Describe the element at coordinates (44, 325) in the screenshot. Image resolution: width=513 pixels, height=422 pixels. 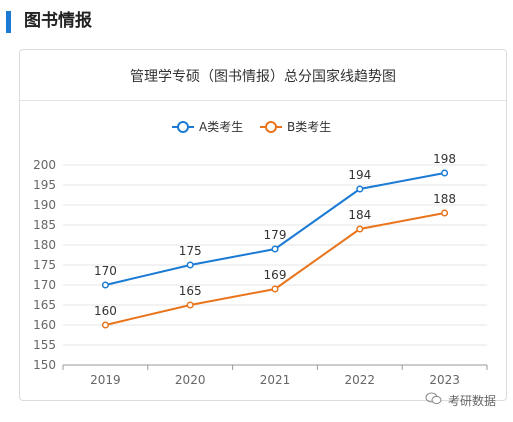
I see `y-tick-label: 160` at that location.